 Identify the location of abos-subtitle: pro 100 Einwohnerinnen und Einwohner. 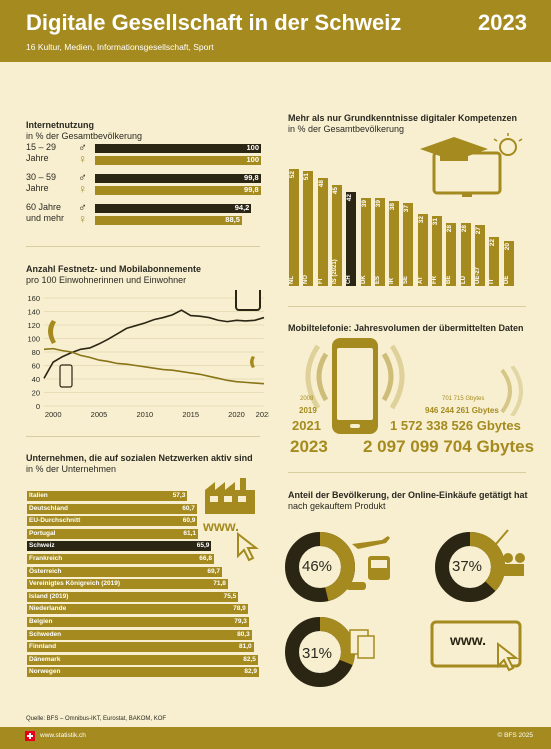
(106, 280).